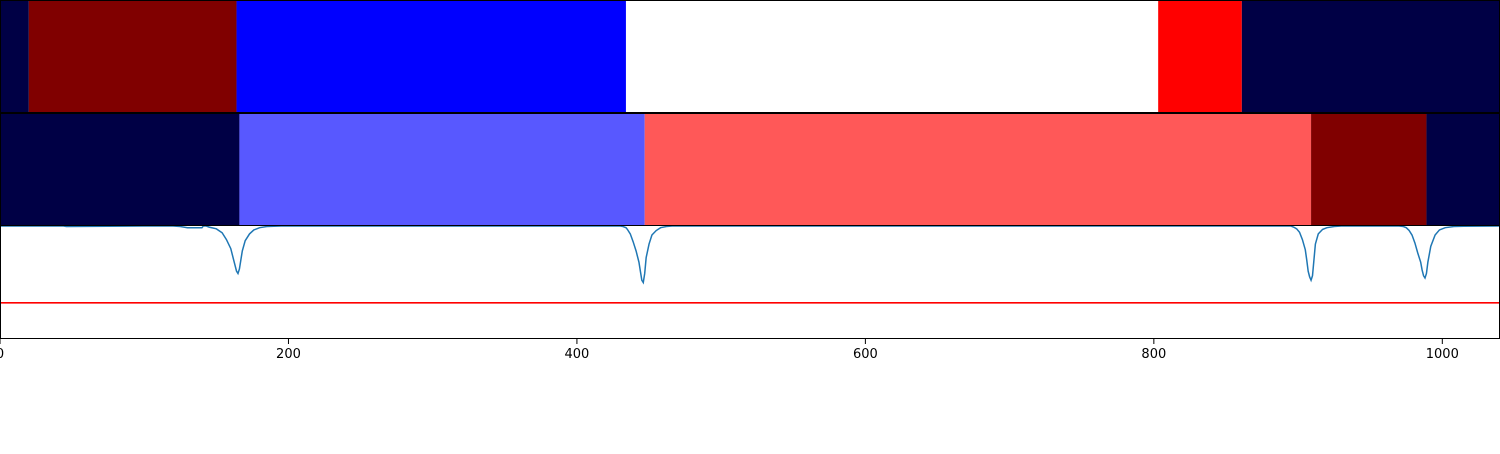 This screenshot has height=454, width=1500. What do you see at coordinates (288, 354) in the screenshot?
I see `x-tick-label-200: 200` at bounding box center [288, 354].